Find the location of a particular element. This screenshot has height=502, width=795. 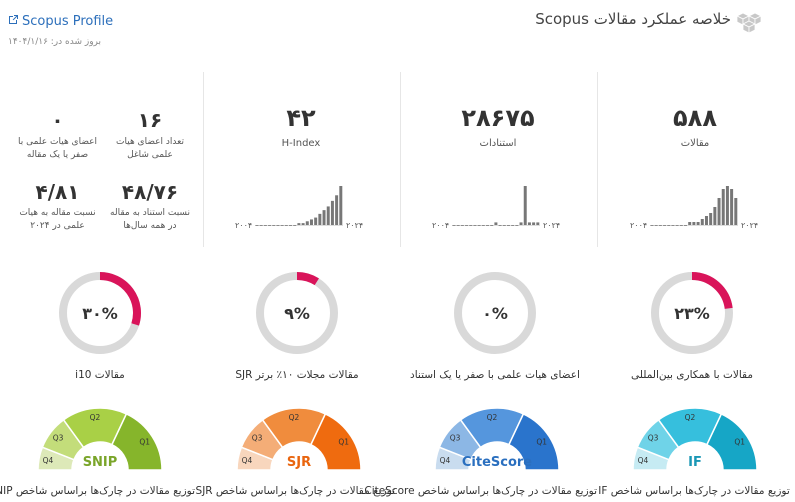

if-quartile-gauge: Q4 Q3 Q2 Q1 IF is located at coordinates (695, 439).